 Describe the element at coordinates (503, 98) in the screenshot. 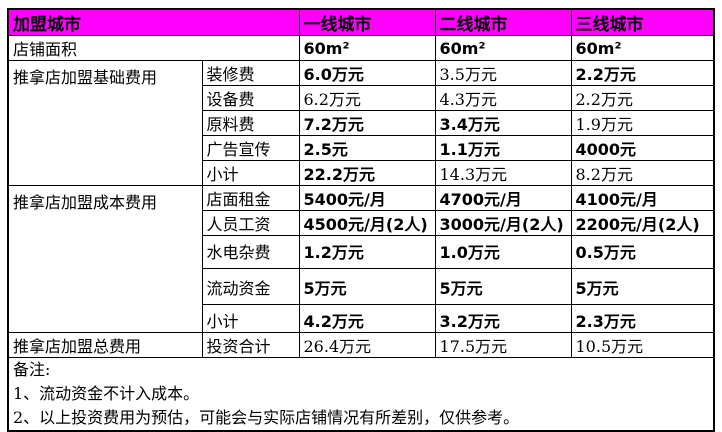

I see `cell-equipment-tier2: 4.3万元` at that location.